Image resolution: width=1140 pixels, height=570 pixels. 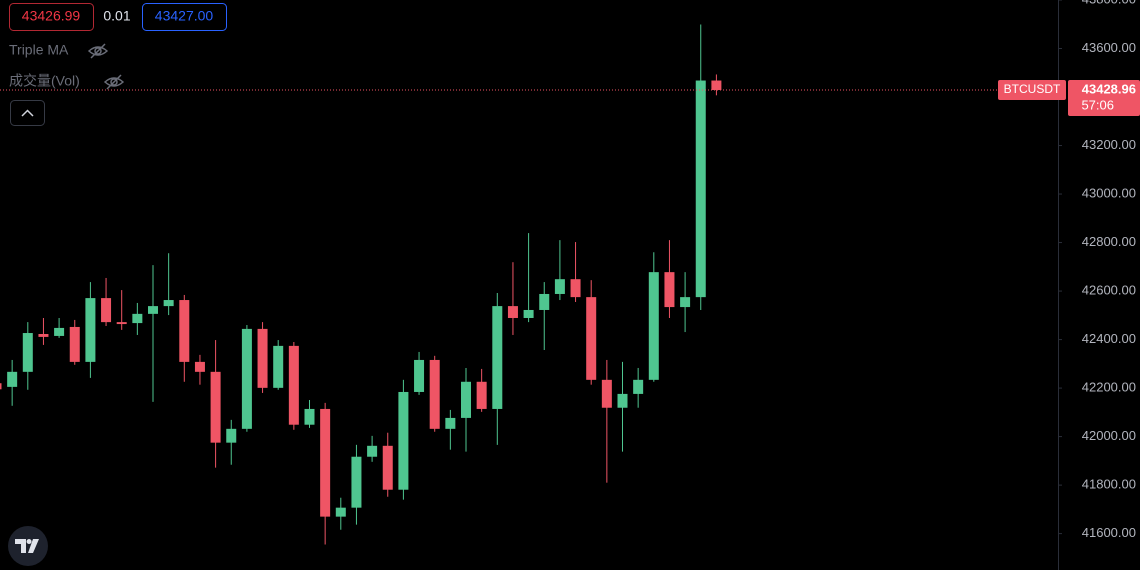 I want to click on bid-box, so click(x=51, y=17).